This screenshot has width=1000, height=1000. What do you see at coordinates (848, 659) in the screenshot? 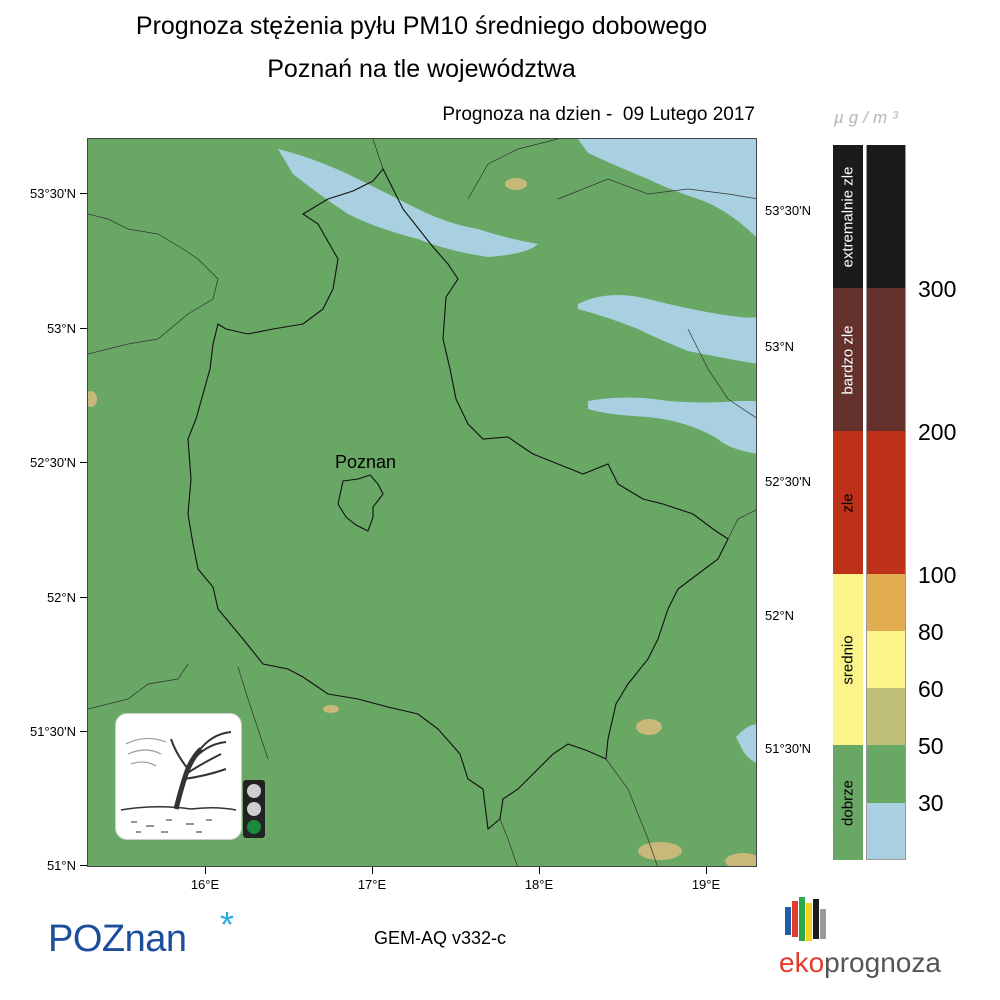
I see `legend-category: srednio` at bounding box center [848, 659].